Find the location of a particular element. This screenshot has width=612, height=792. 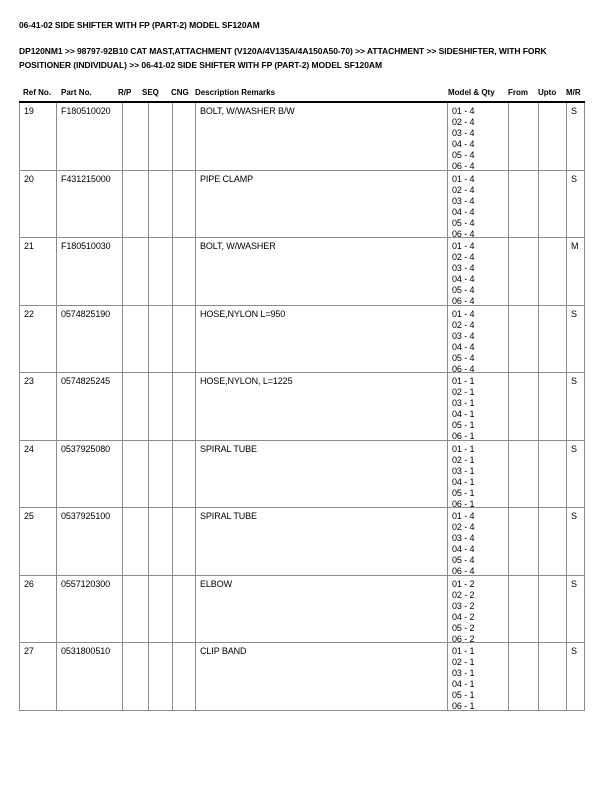

cell-part-no: 0574825190 is located at coordinates (90, 338).